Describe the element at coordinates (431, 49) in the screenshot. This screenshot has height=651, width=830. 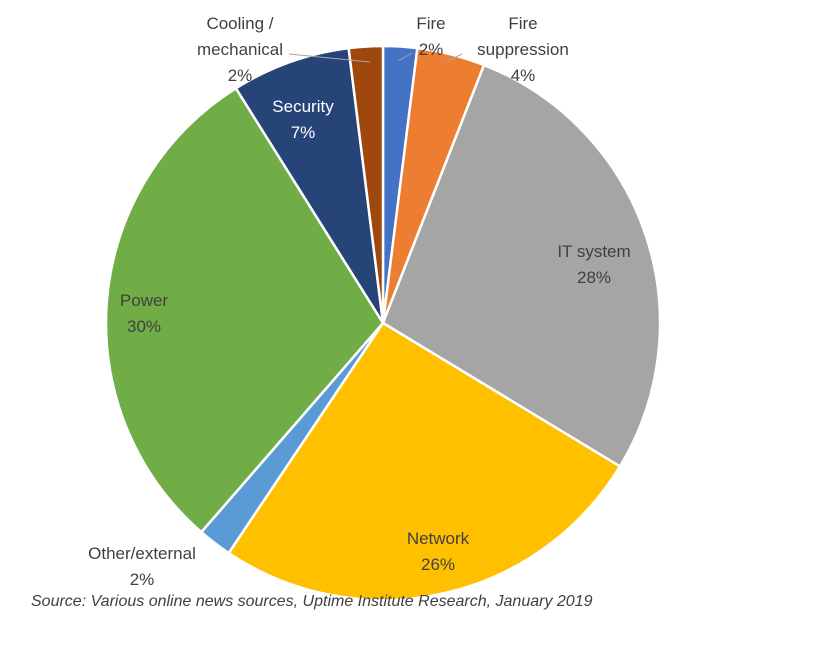
I see `data-label-0-line-1: 2%` at that location.